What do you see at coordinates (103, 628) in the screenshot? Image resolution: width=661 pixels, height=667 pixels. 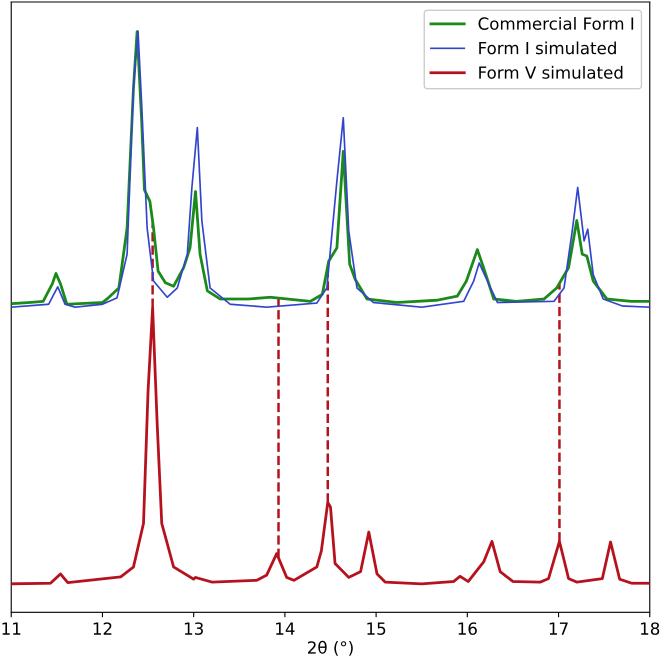 I see `x-tick-label: 12` at bounding box center [103, 628].